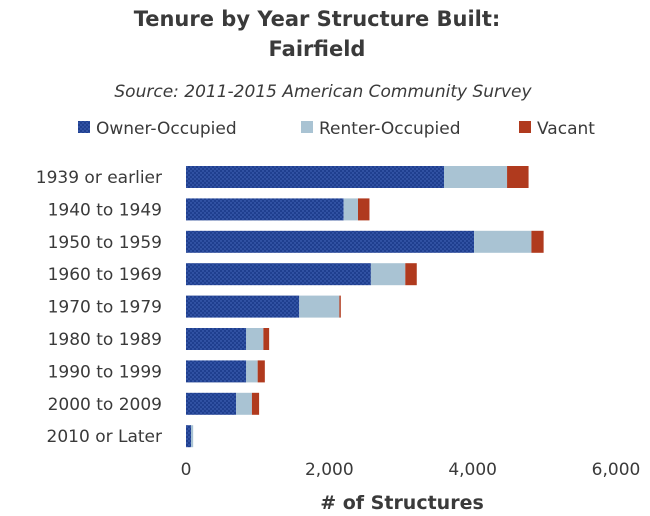 Image resolution: width=650 pixels, height=516 pixels. What do you see at coordinates (105, 243) in the screenshot?
I see `category-label: 1950 to 1959` at bounding box center [105, 243].